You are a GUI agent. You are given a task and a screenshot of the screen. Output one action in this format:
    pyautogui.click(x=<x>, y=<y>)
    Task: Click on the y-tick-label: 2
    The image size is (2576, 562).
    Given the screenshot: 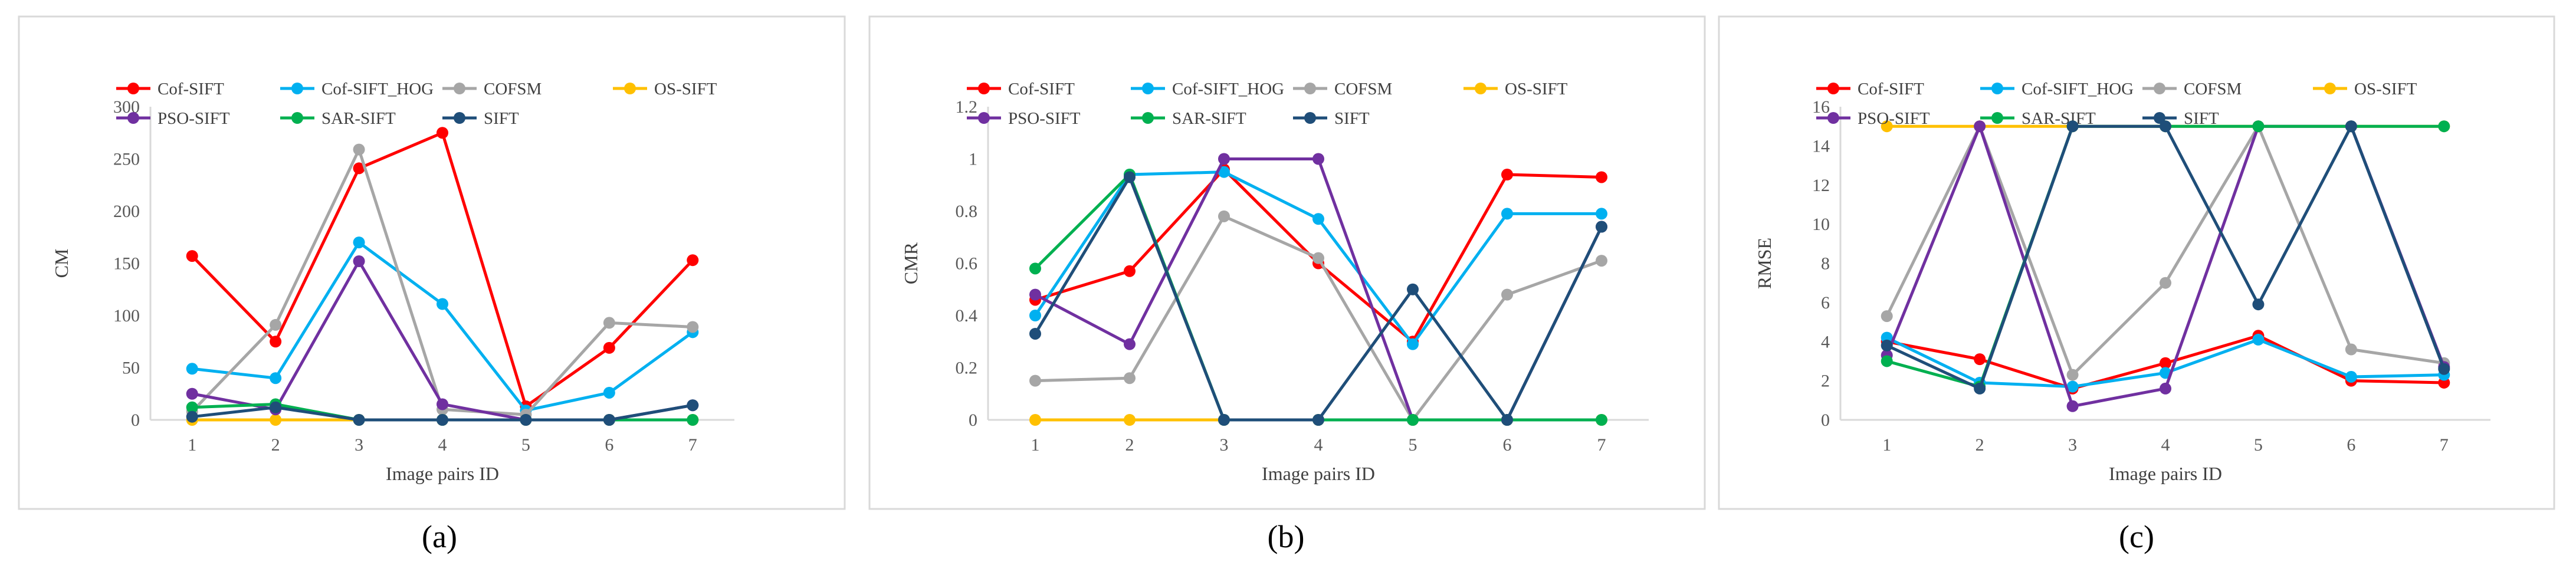 What is the action you would take?
    pyautogui.click(x=1825, y=381)
    